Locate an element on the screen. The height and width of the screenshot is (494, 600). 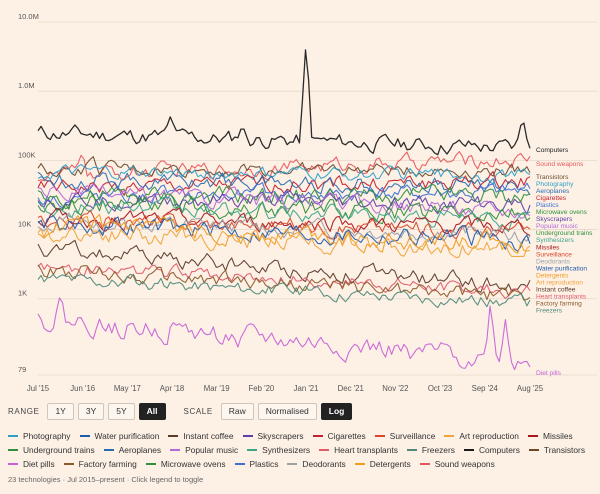
range-all-button: All is located at coordinates (152, 411).